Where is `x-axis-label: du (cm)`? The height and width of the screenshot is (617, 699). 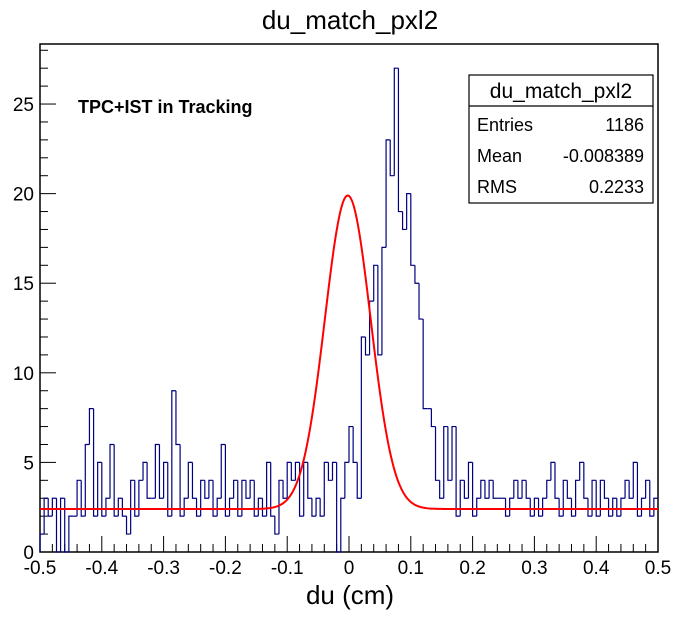
x-axis-label: du (cm) is located at coordinates (350, 595).